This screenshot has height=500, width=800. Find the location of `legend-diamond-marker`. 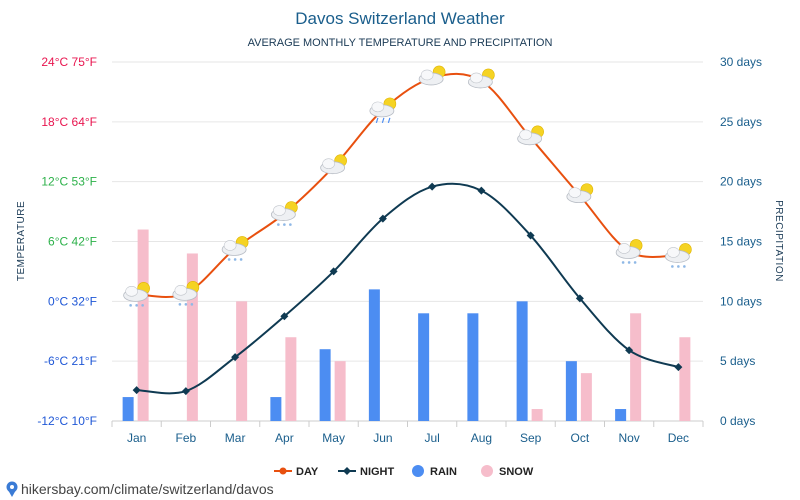

legend-diamond-marker is located at coordinates (347, 471).